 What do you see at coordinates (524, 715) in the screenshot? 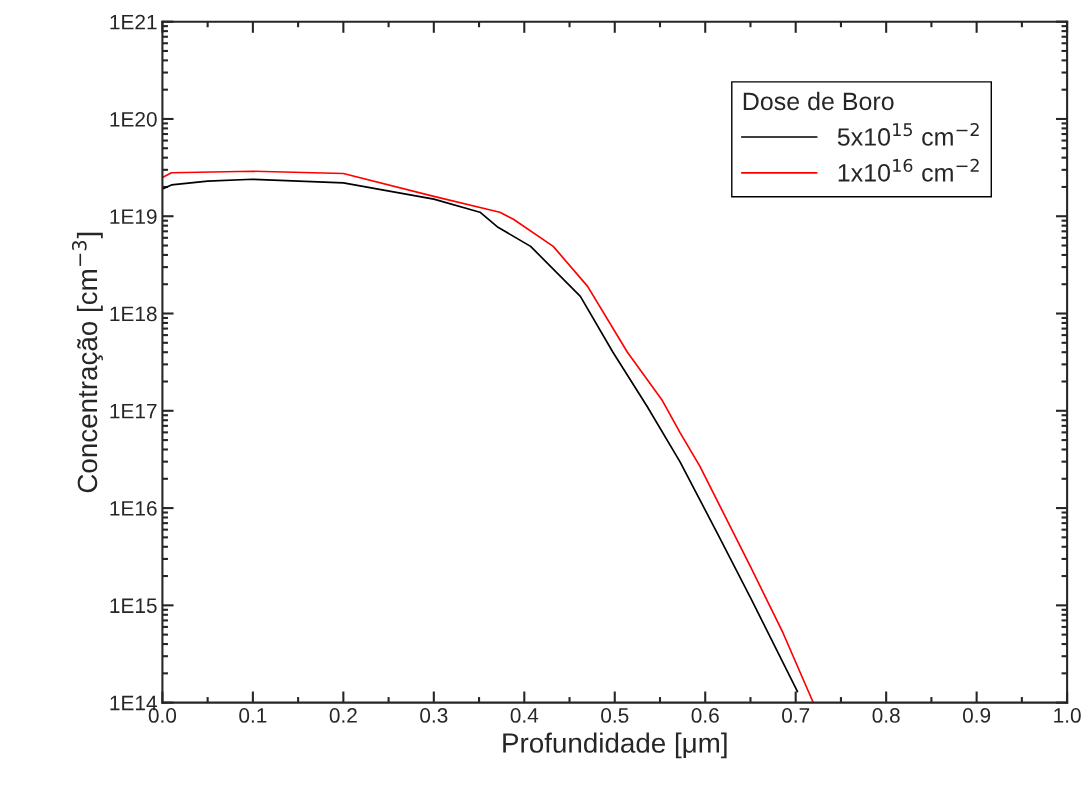
I see `x-tick-label: 0.4` at bounding box center [524, 715].